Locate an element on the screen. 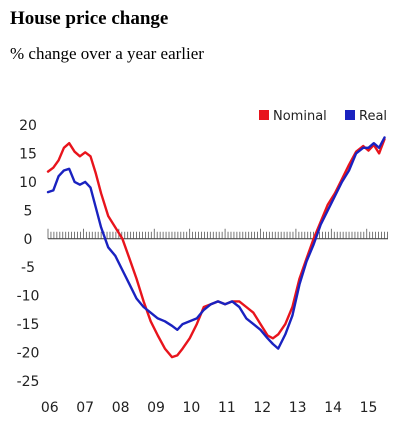 The height and width of the screenshot is (421, 414). y-tick-label: -25 is located at coordinates (28, 382).